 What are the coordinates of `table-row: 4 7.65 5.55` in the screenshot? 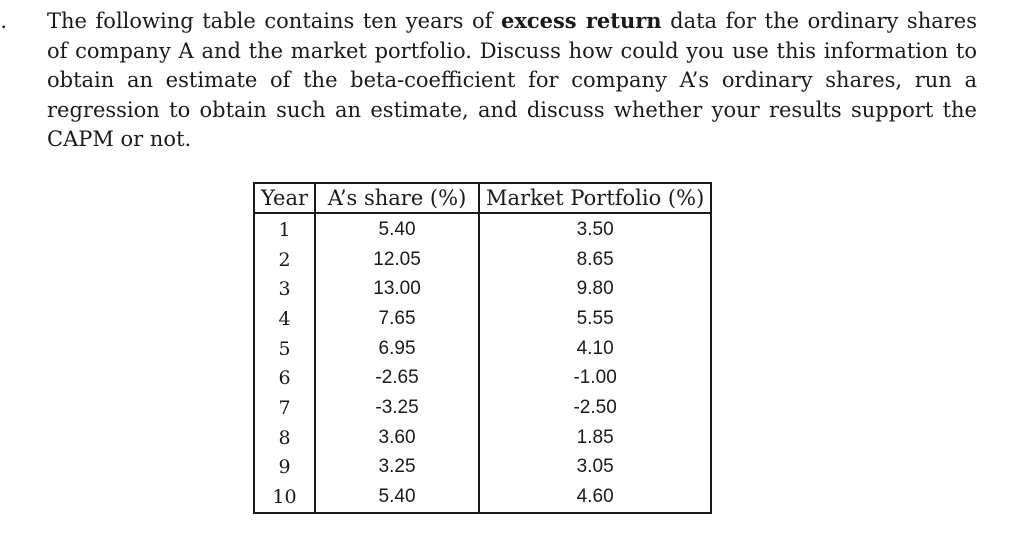 It's located at (482, 319).